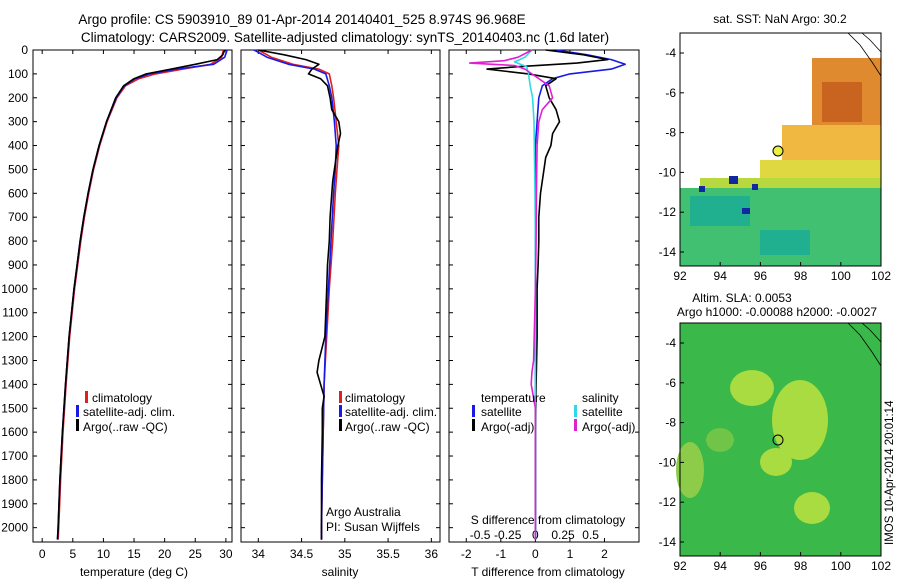 The image size is (900, 585). Describe the element at coordinates (72, 554) in the screenshot. I see `x-tick-label: 5` at that location.